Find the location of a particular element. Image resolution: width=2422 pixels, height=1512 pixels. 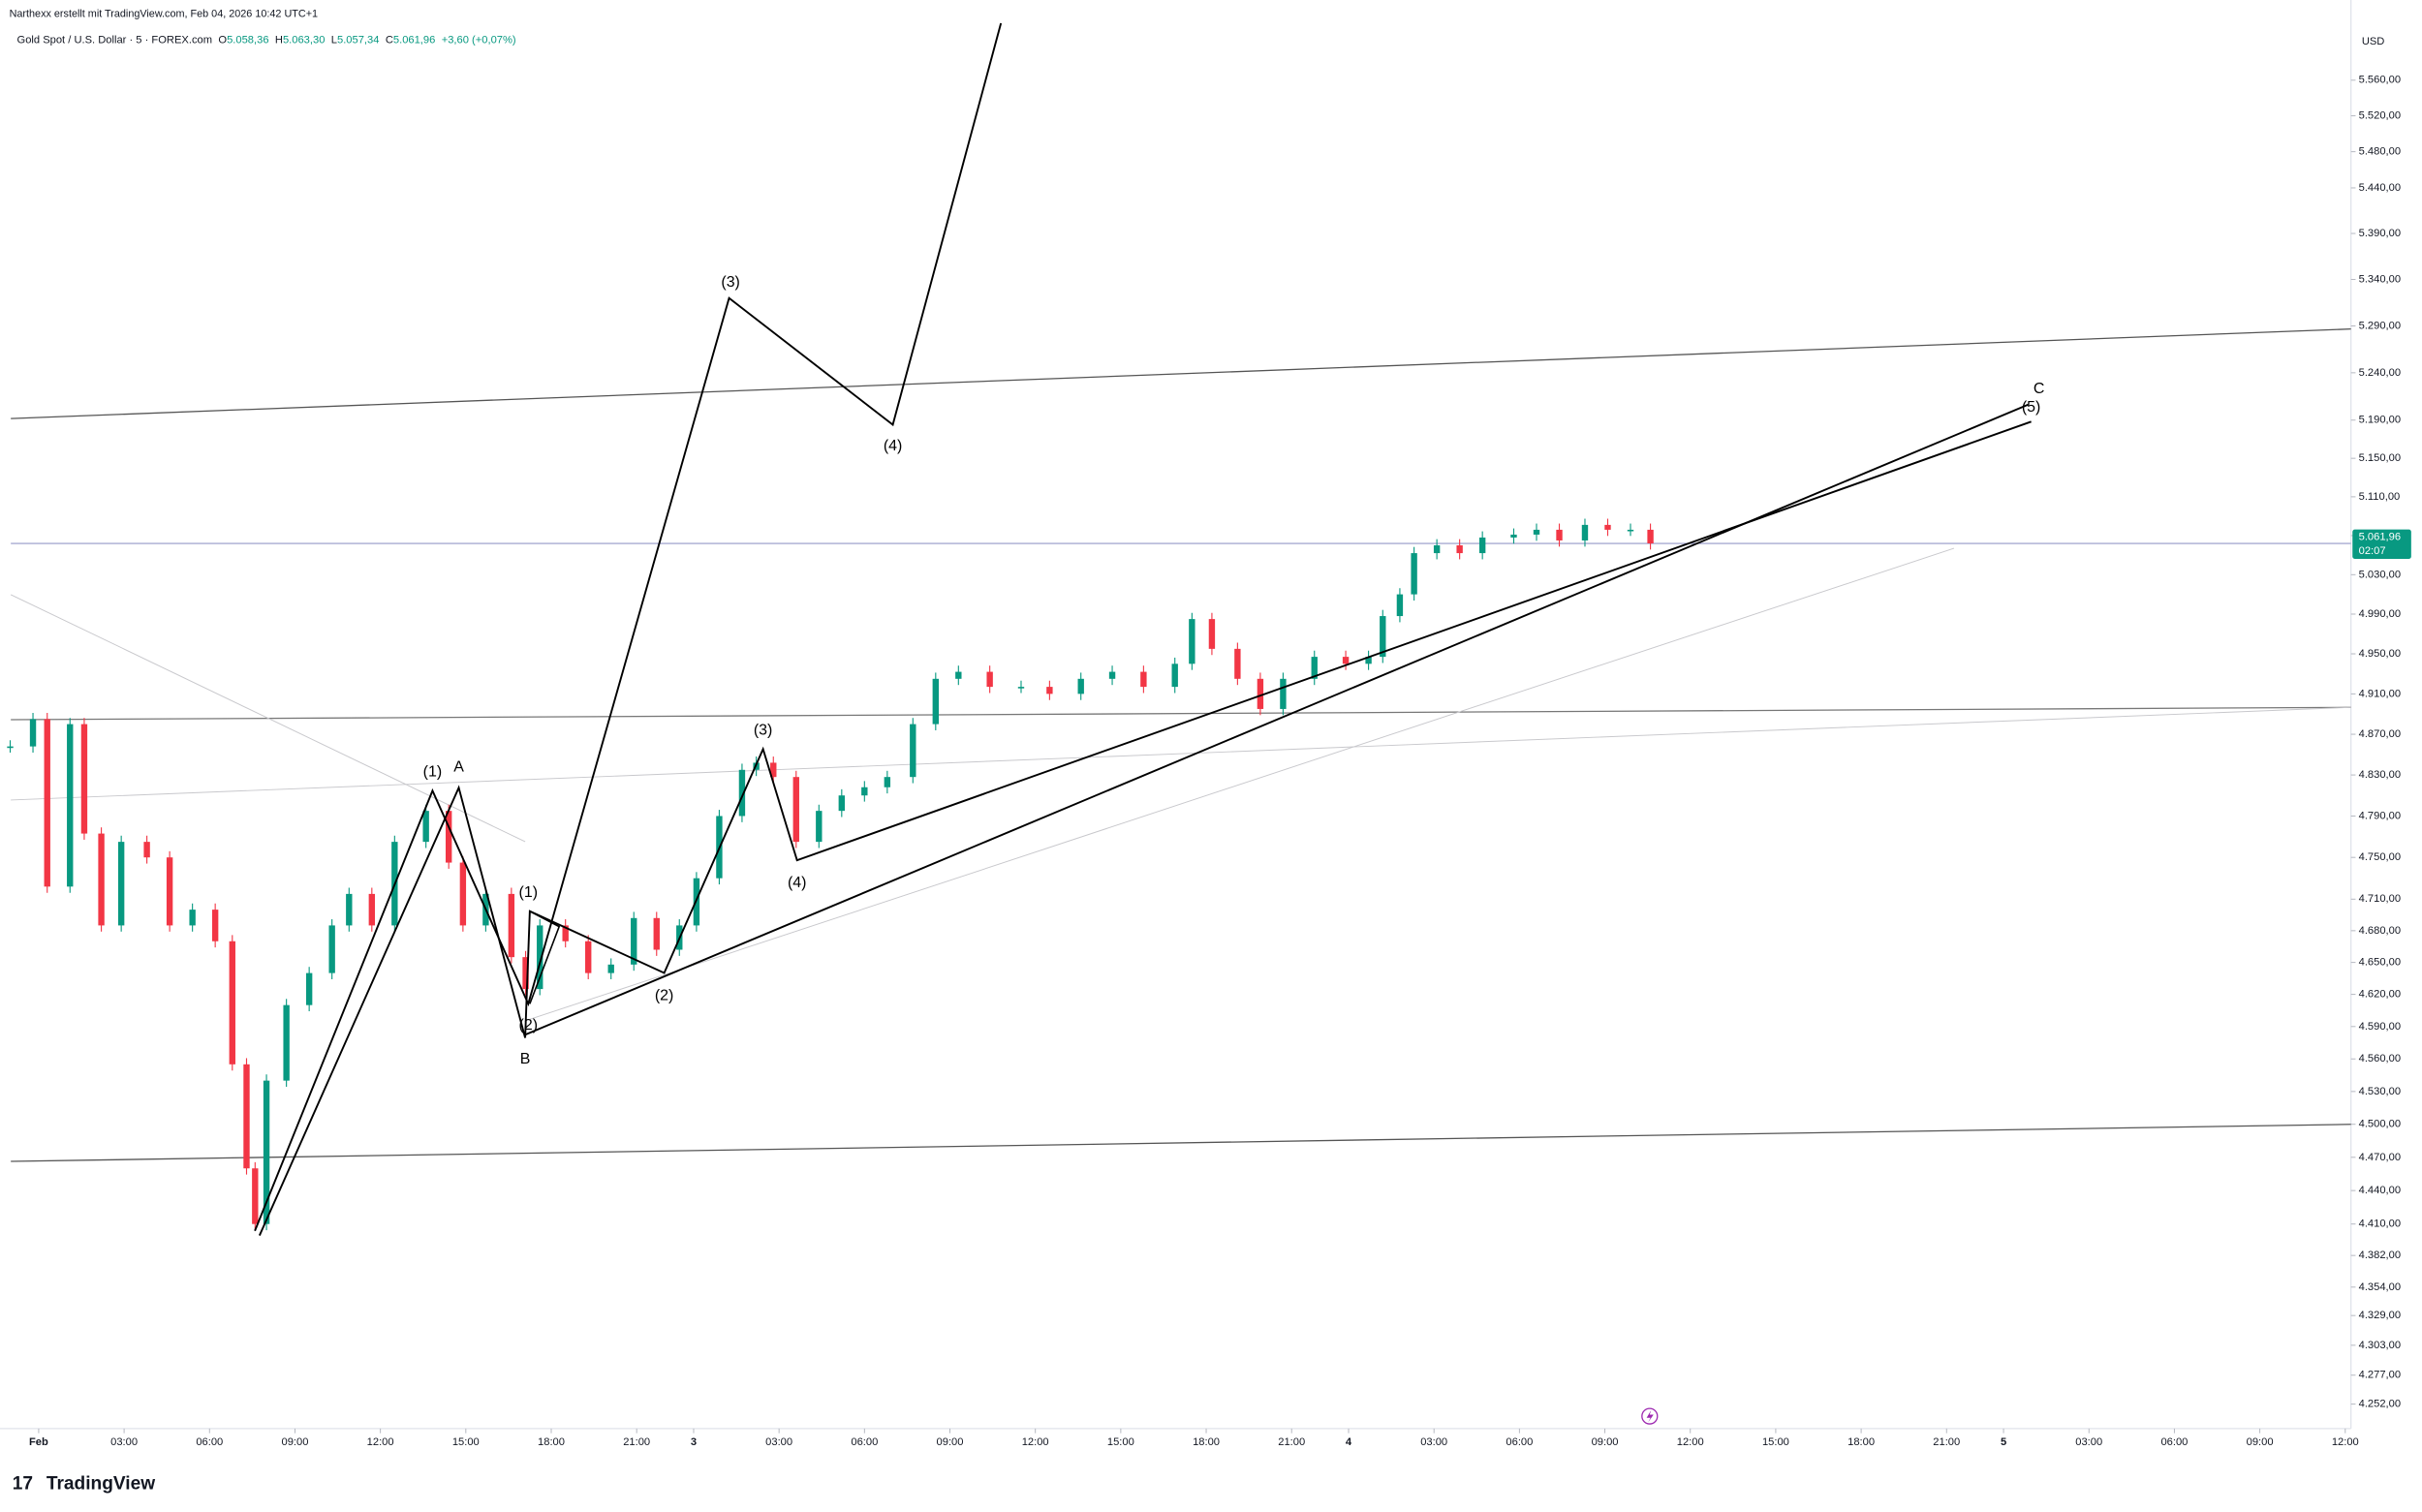

change: +3,60 (+0,07%) is located at coordinates (479, 40).